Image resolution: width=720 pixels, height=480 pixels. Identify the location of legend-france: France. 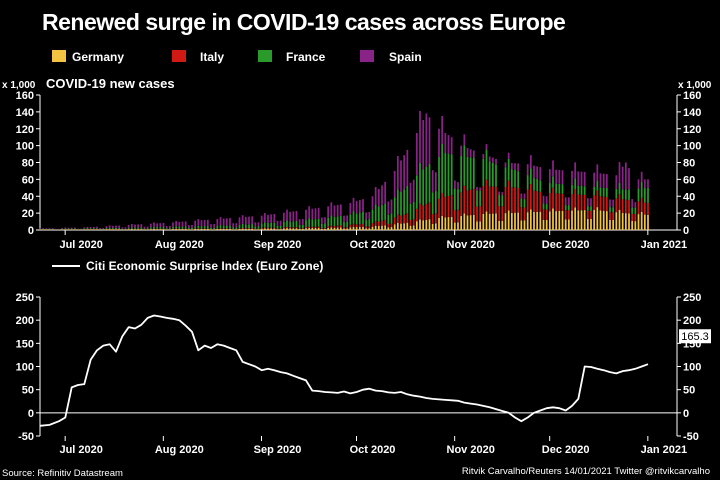
(292, 57).